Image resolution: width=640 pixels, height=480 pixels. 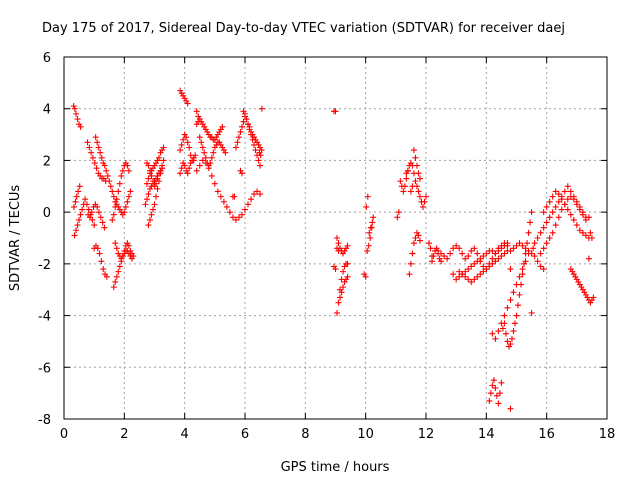 I want to click on x-tick-label: 16, so click(x=546, y=434).